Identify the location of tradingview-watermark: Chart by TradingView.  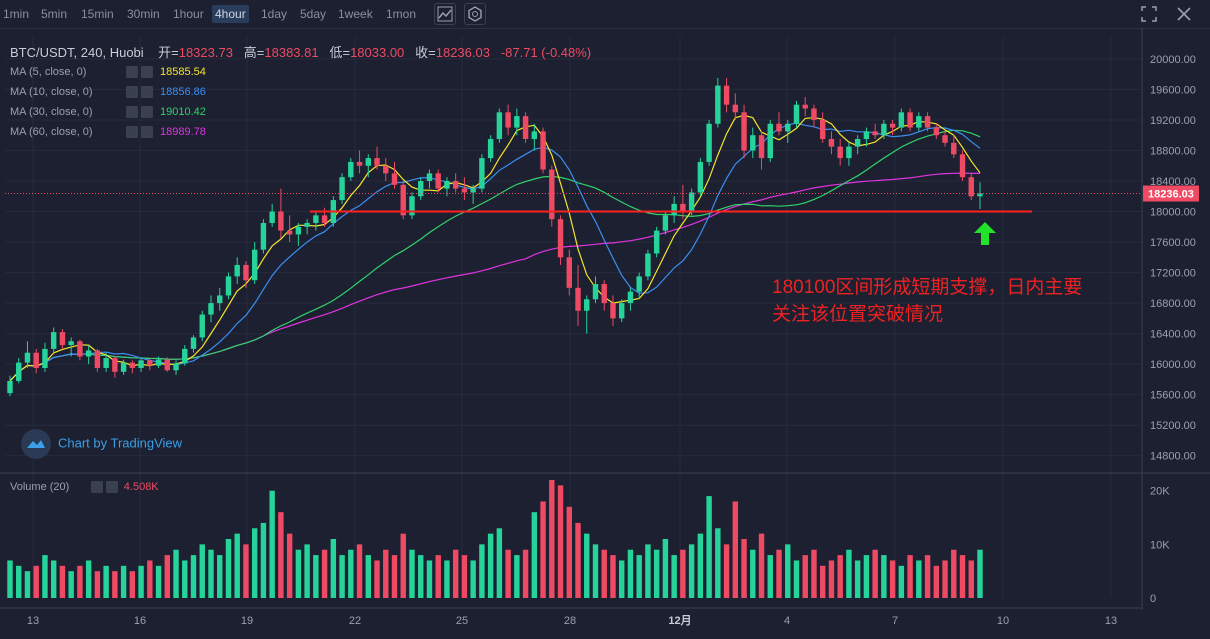
(101, 443).